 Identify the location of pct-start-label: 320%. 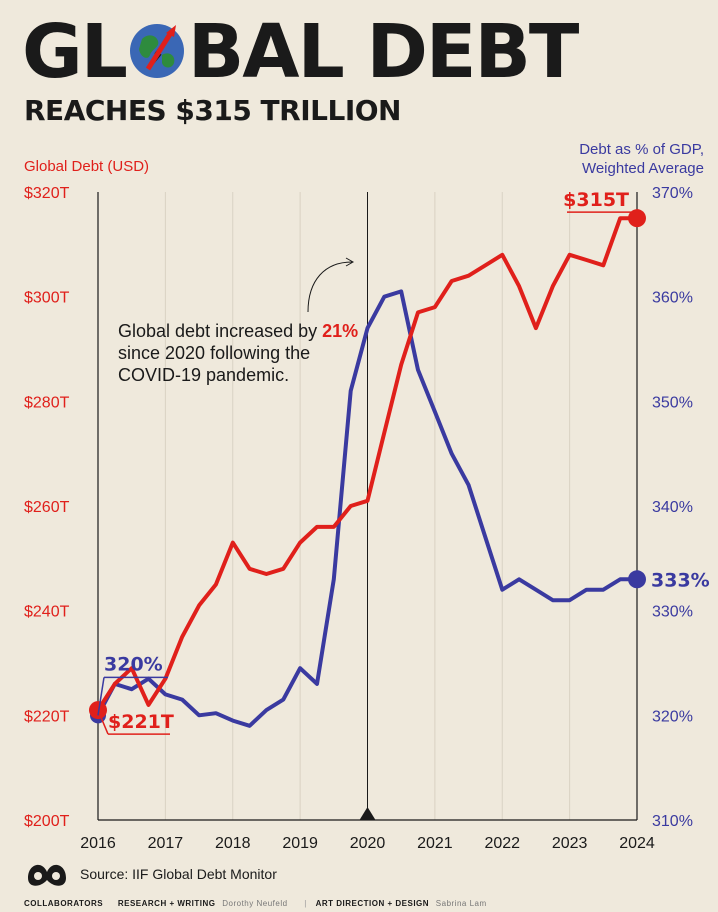
(133, 664).